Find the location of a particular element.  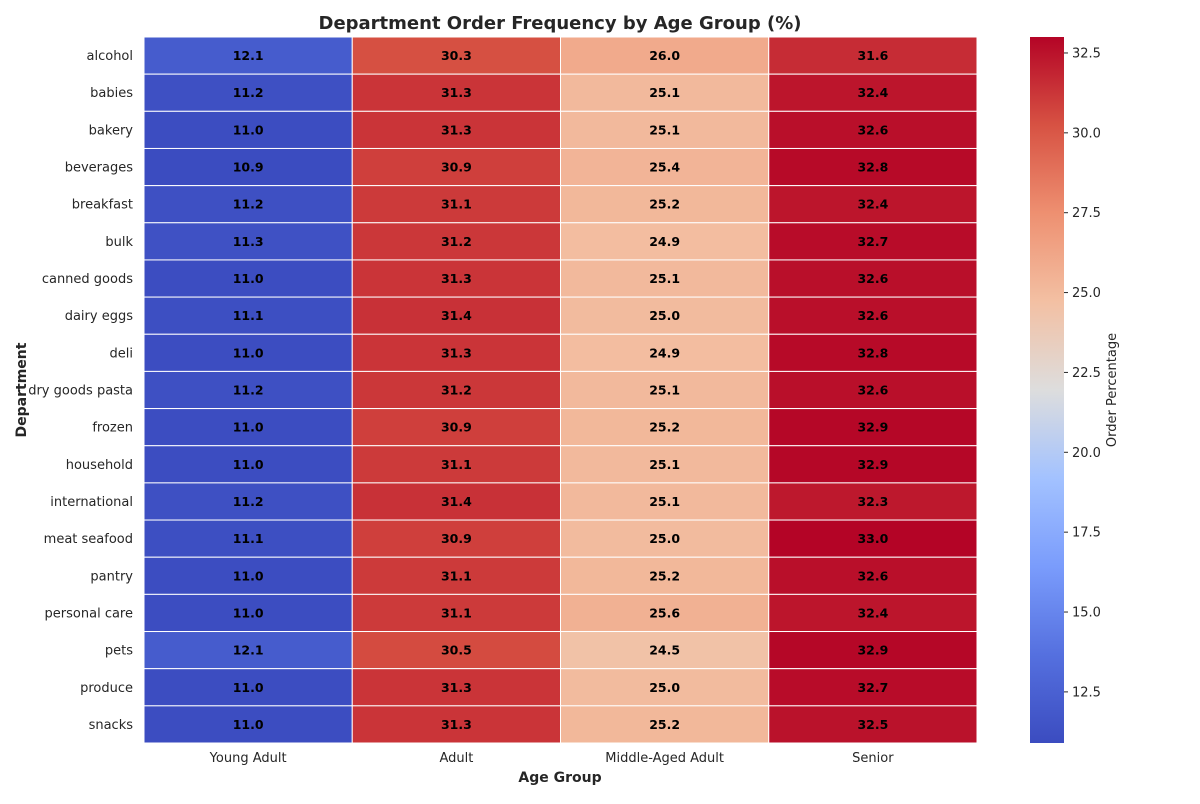

x-tick-label: Adult is located at coordinates (456, 758).